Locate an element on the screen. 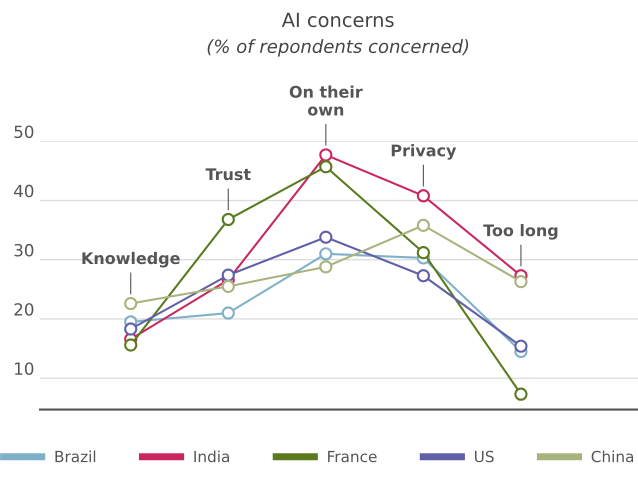 The width and height of the screenshot is (638, 479). x-tick-label: Too long is located at coordinates (520, 232).